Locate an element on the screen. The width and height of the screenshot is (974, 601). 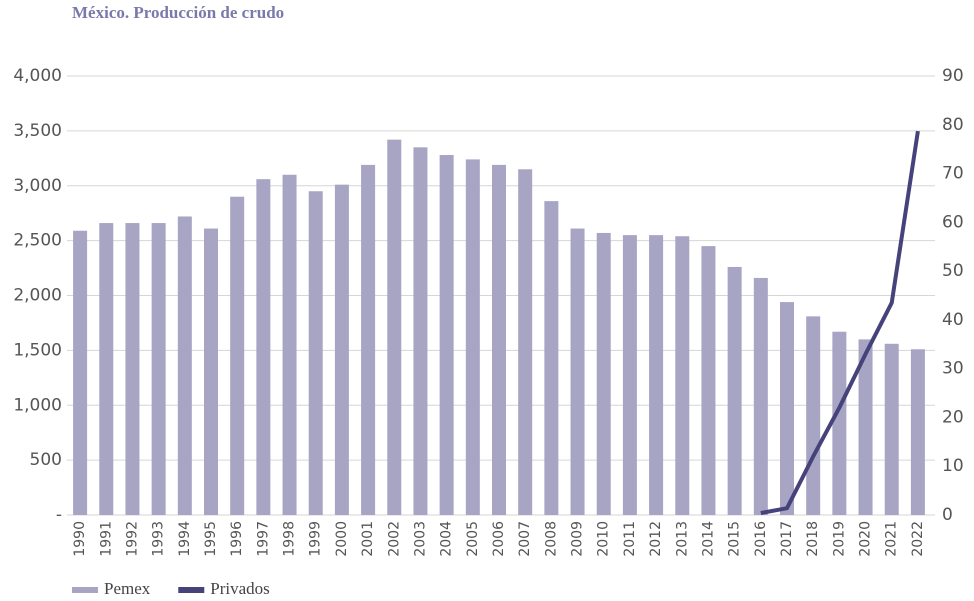
x-tick-label: 1999 is located at coordinates (316, 539).